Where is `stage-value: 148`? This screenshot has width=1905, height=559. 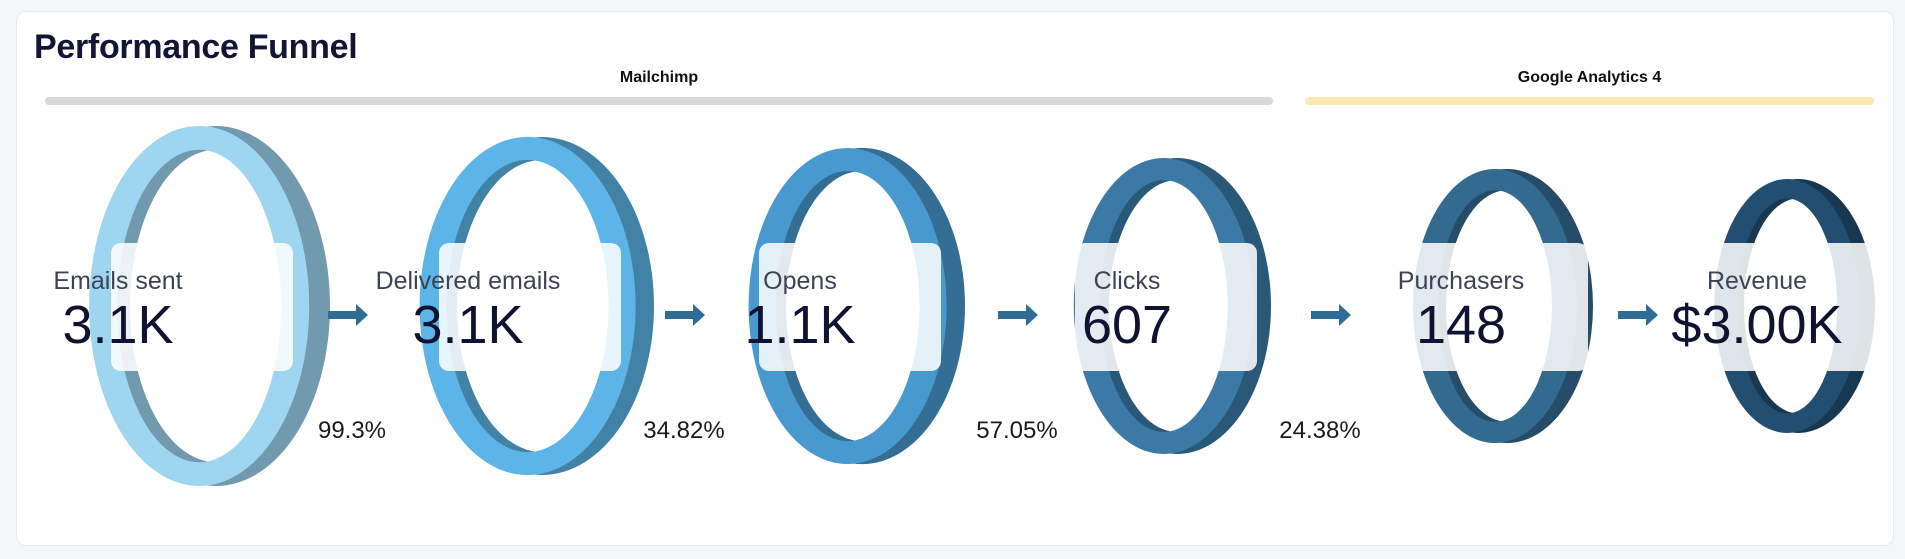 stage-value: 148 is located at coordinates (1461, 325).